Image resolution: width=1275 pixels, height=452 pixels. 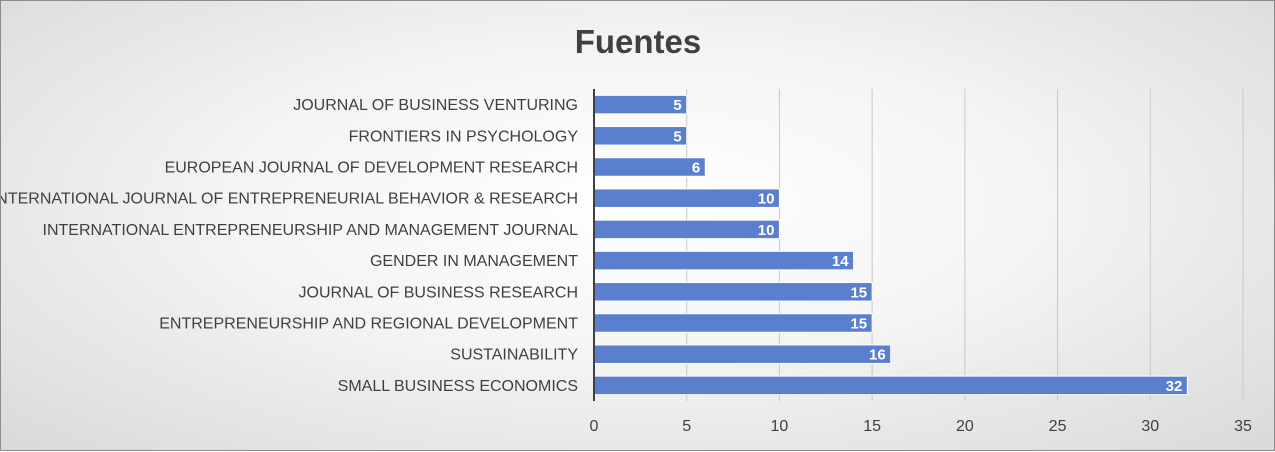 I want to click on data-label: 6, so click(x=696, y=168).